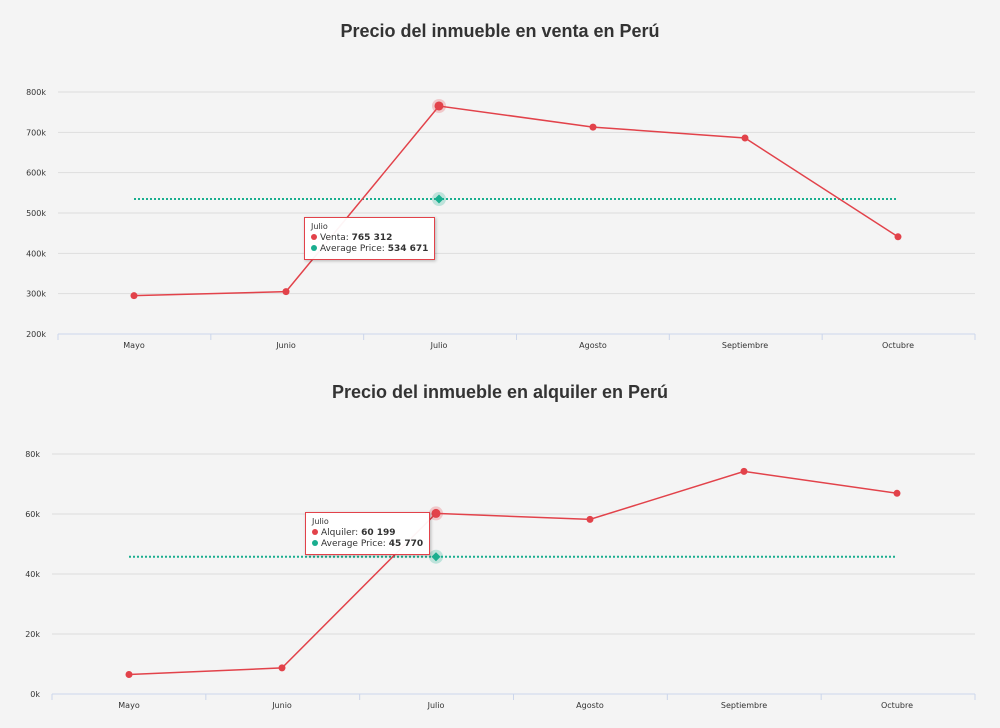 This screenshot has width=1000, height=728. What do you see at coordinates (500, 31) in the screenshot?
I see `chart-title: Precio del inmueble en venta en Perú` at bounding box center [500, 31].